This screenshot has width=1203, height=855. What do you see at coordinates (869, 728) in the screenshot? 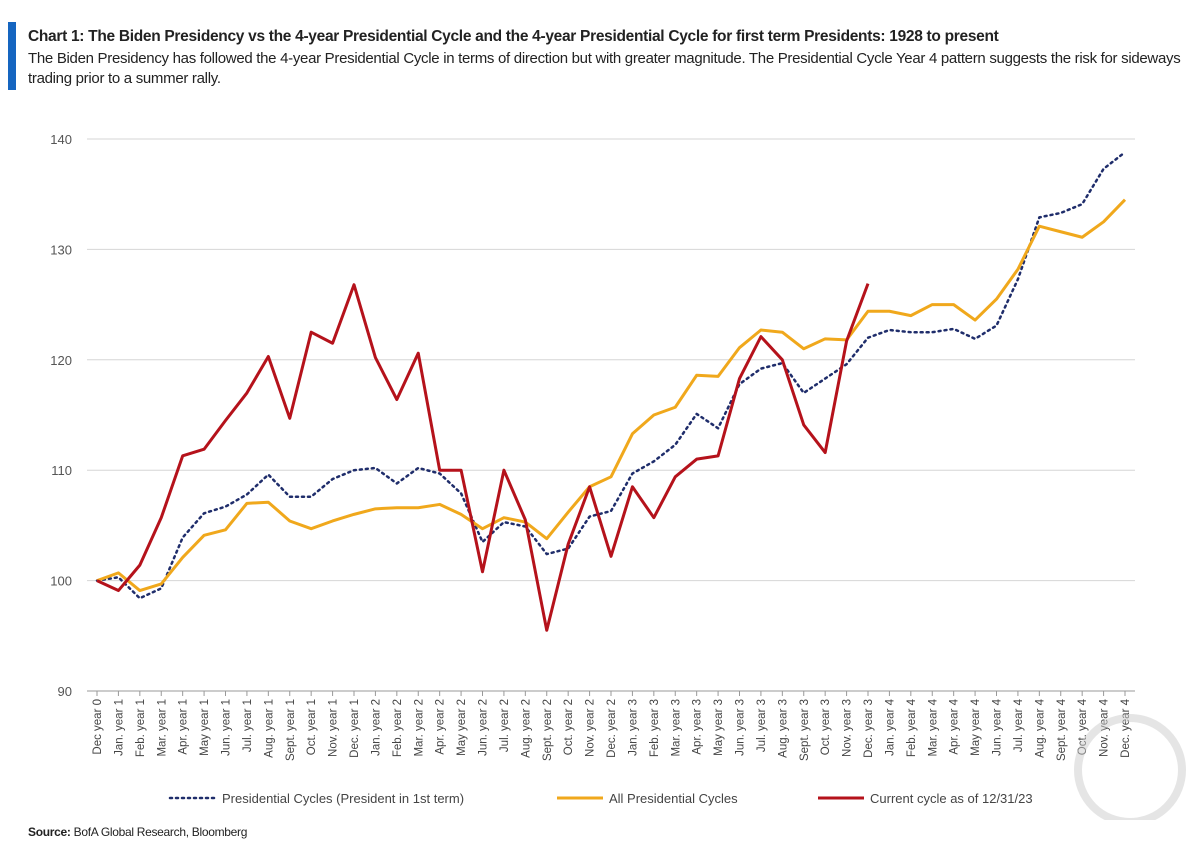
I see `x-tick-label: Dec. year 3` at bounding box center [869, 728].